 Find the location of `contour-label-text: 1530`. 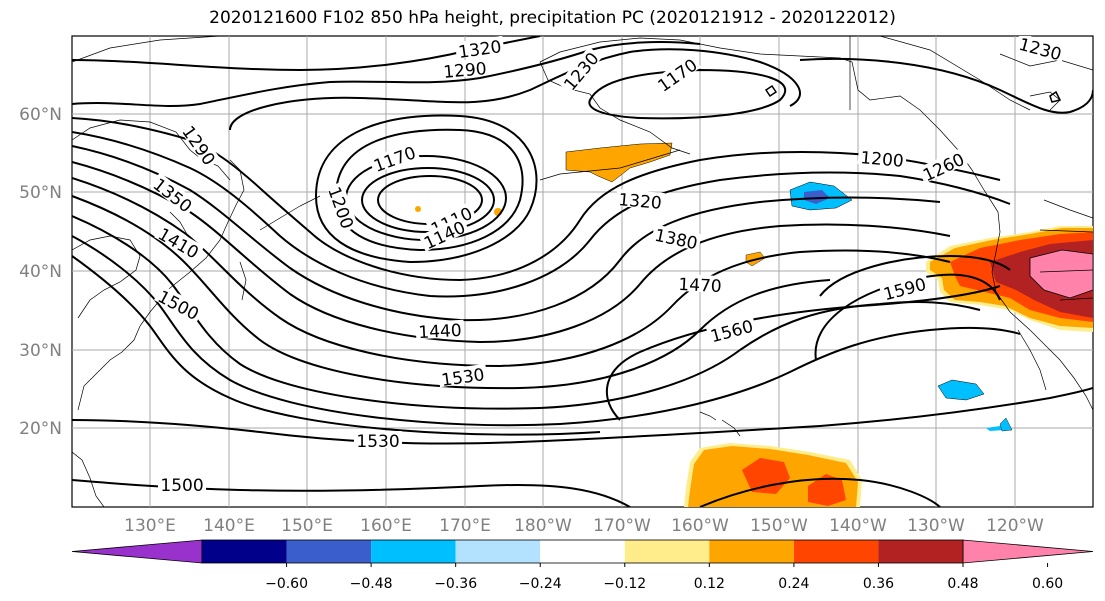

contour-label-text: 1530 is located at coordinates (377, 442).